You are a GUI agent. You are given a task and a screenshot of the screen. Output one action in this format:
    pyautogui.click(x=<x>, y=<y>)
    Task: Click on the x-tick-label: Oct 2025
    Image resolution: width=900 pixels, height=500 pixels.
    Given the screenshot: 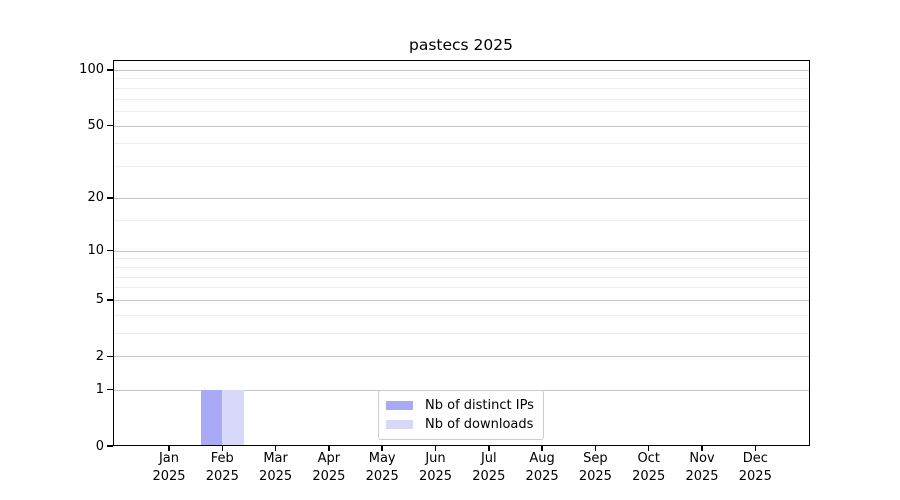 What is the action you would take?
    pyautogui.click(x=649, y=467)
    